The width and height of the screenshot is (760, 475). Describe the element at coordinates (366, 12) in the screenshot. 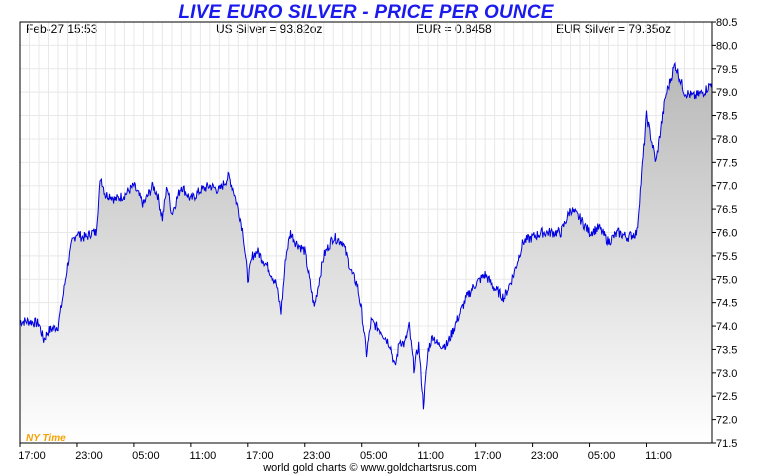

I see `chart-title: LIVE EURO SILVER - PRICE PER OUNCE` at that location.